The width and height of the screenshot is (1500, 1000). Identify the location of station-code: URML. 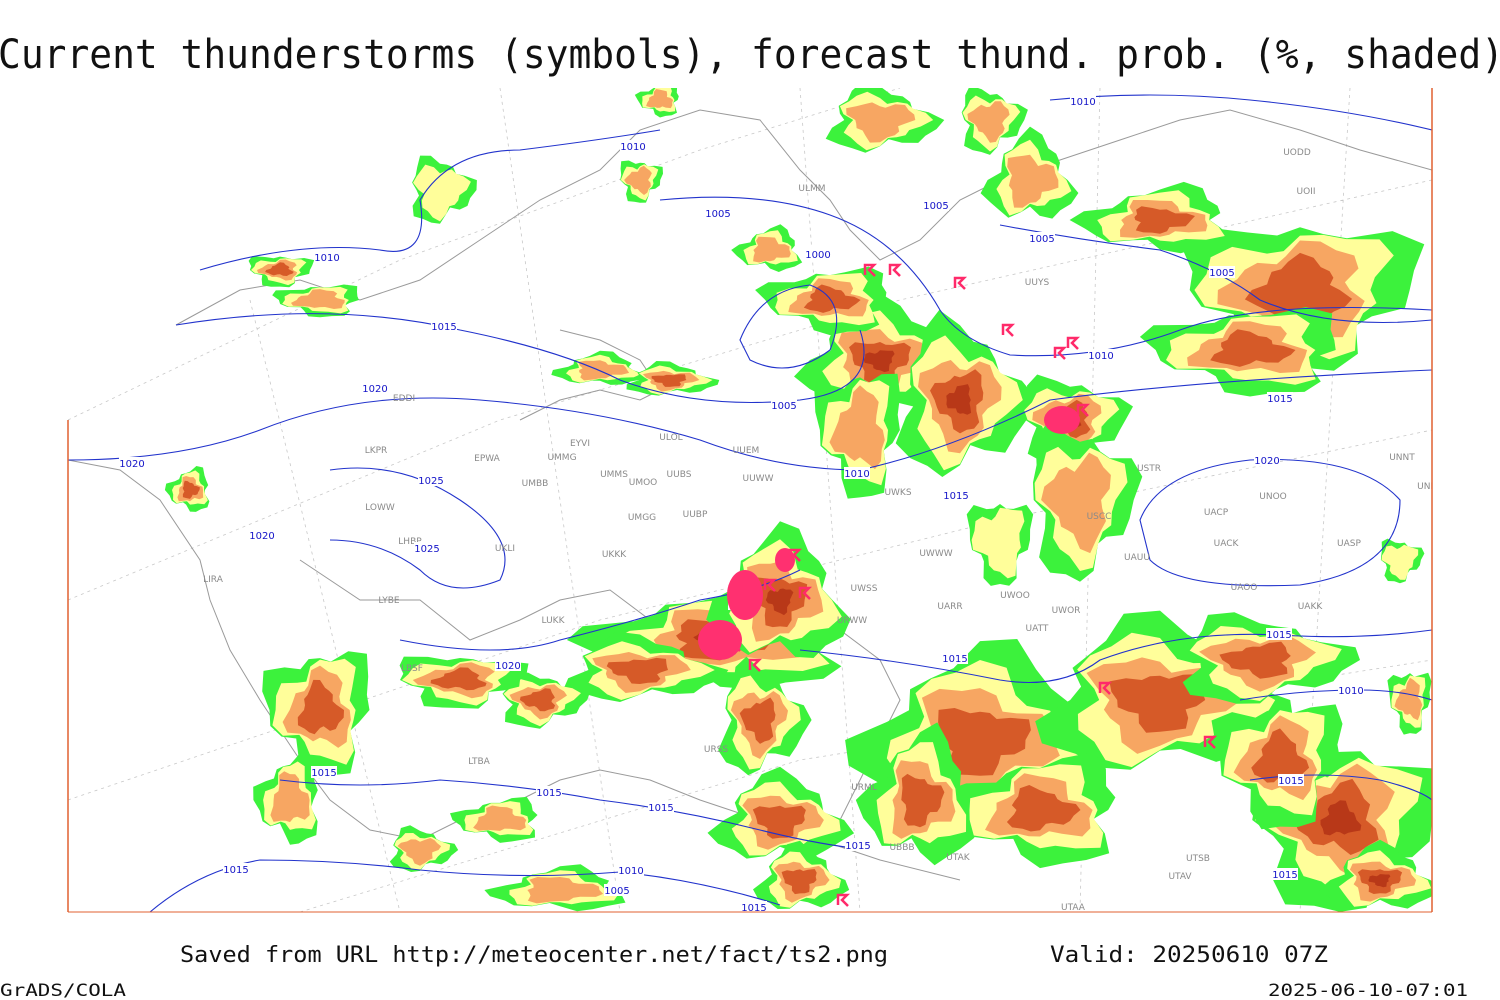
(864, 788).